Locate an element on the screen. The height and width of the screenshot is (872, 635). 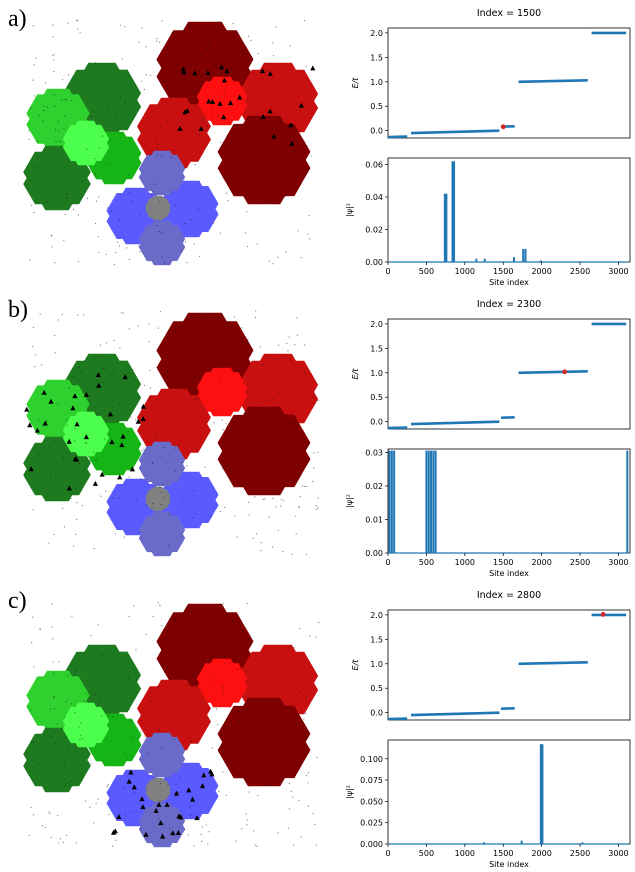
y-tick-label: 0.04 is located at coordinates (374, 197).